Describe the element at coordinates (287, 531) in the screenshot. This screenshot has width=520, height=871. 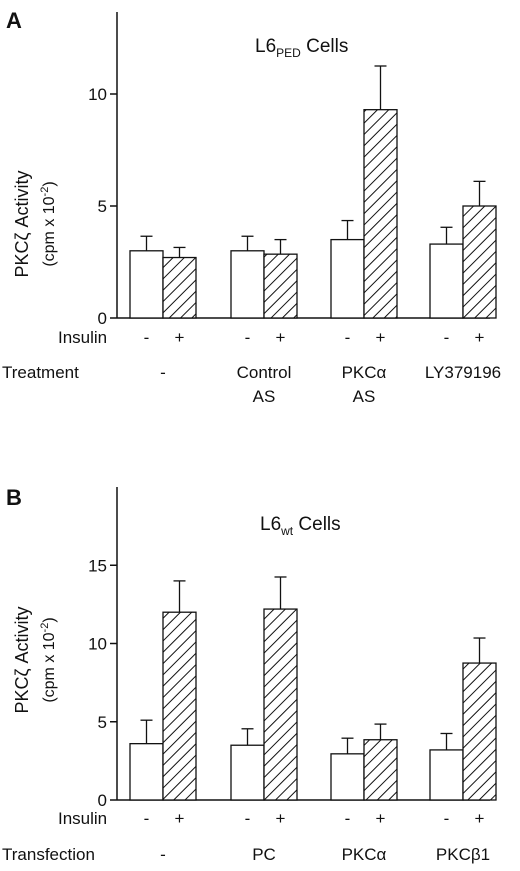
I see `title-subscript: wt` at that location.